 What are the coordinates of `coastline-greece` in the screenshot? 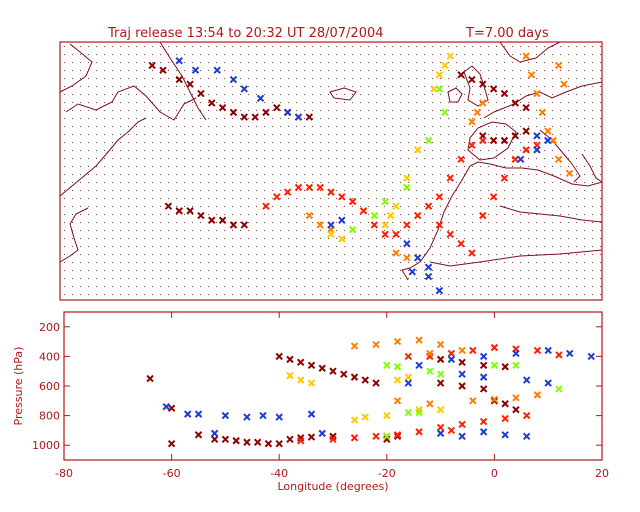 It's located at (592, 168).